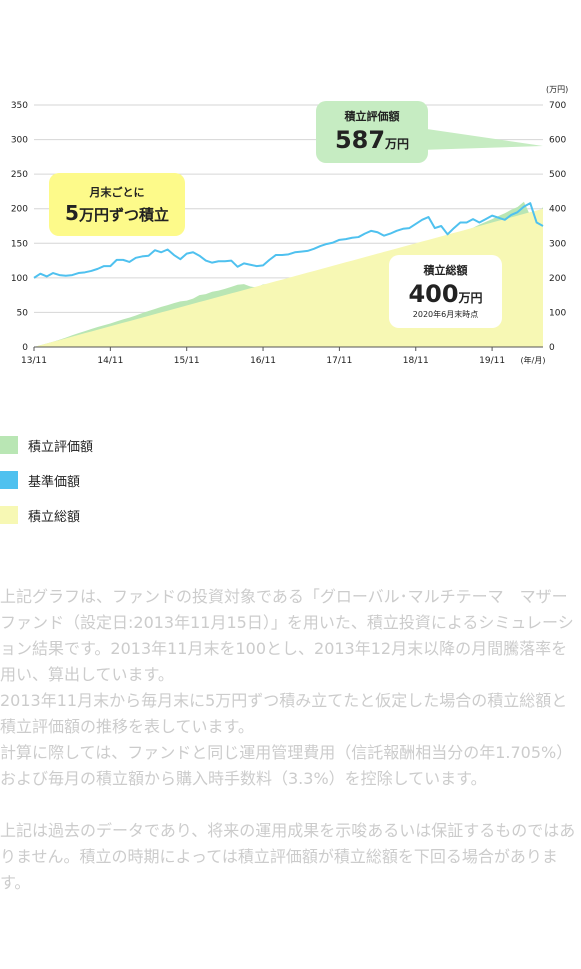 Image resolution: width=581 pixels, height=969 pixels. Describe the element at coordinates (19, 210) in the screenshot. I see `left-axis-tick-label: 200` at that location.